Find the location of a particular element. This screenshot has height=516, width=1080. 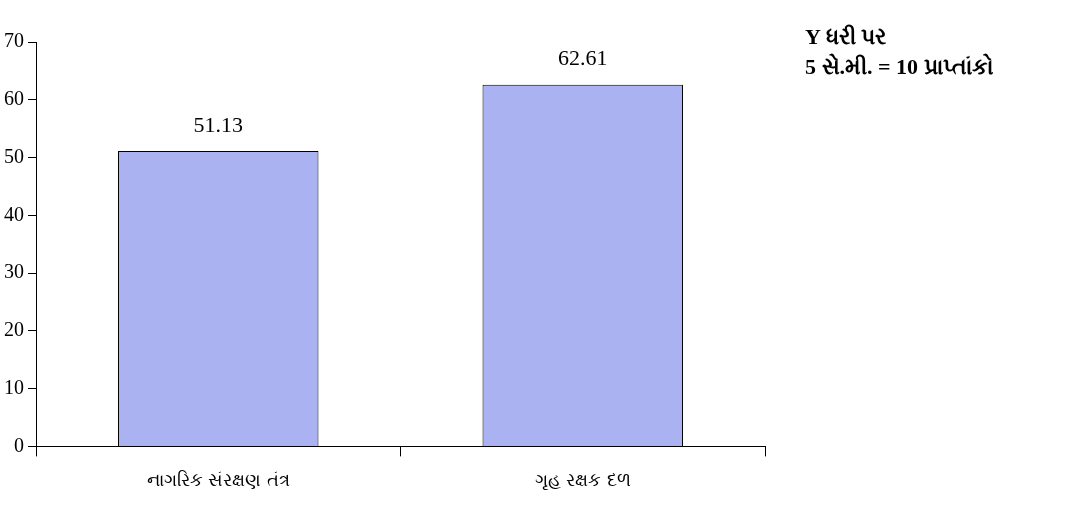

text: 5 સે.મી. = 10 પ્રાપ્તાંકો is located at coordinates (899, 66).